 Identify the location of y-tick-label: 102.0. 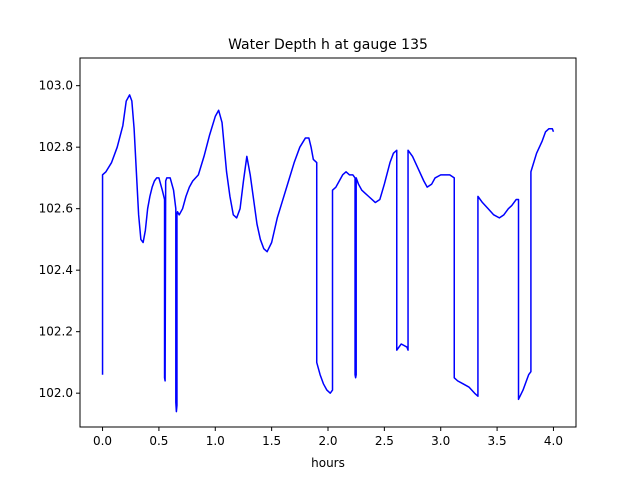
(56, 393).